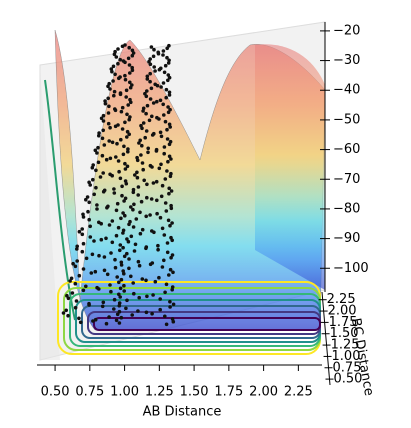 The width and height of the screenshot is (411, 428). I want to click on x-tick-label: 1.75, so click(228, 392).